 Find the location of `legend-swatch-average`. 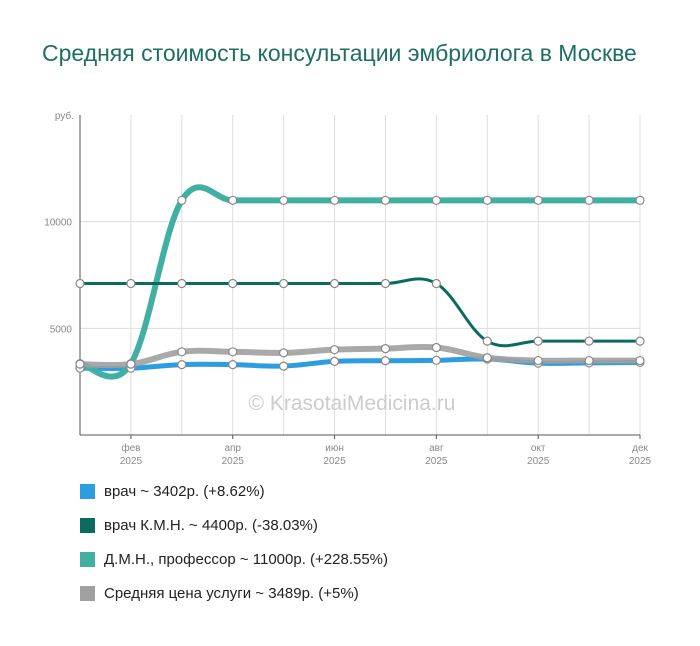

legend-swatch-average is located at coordinates (87, 593).